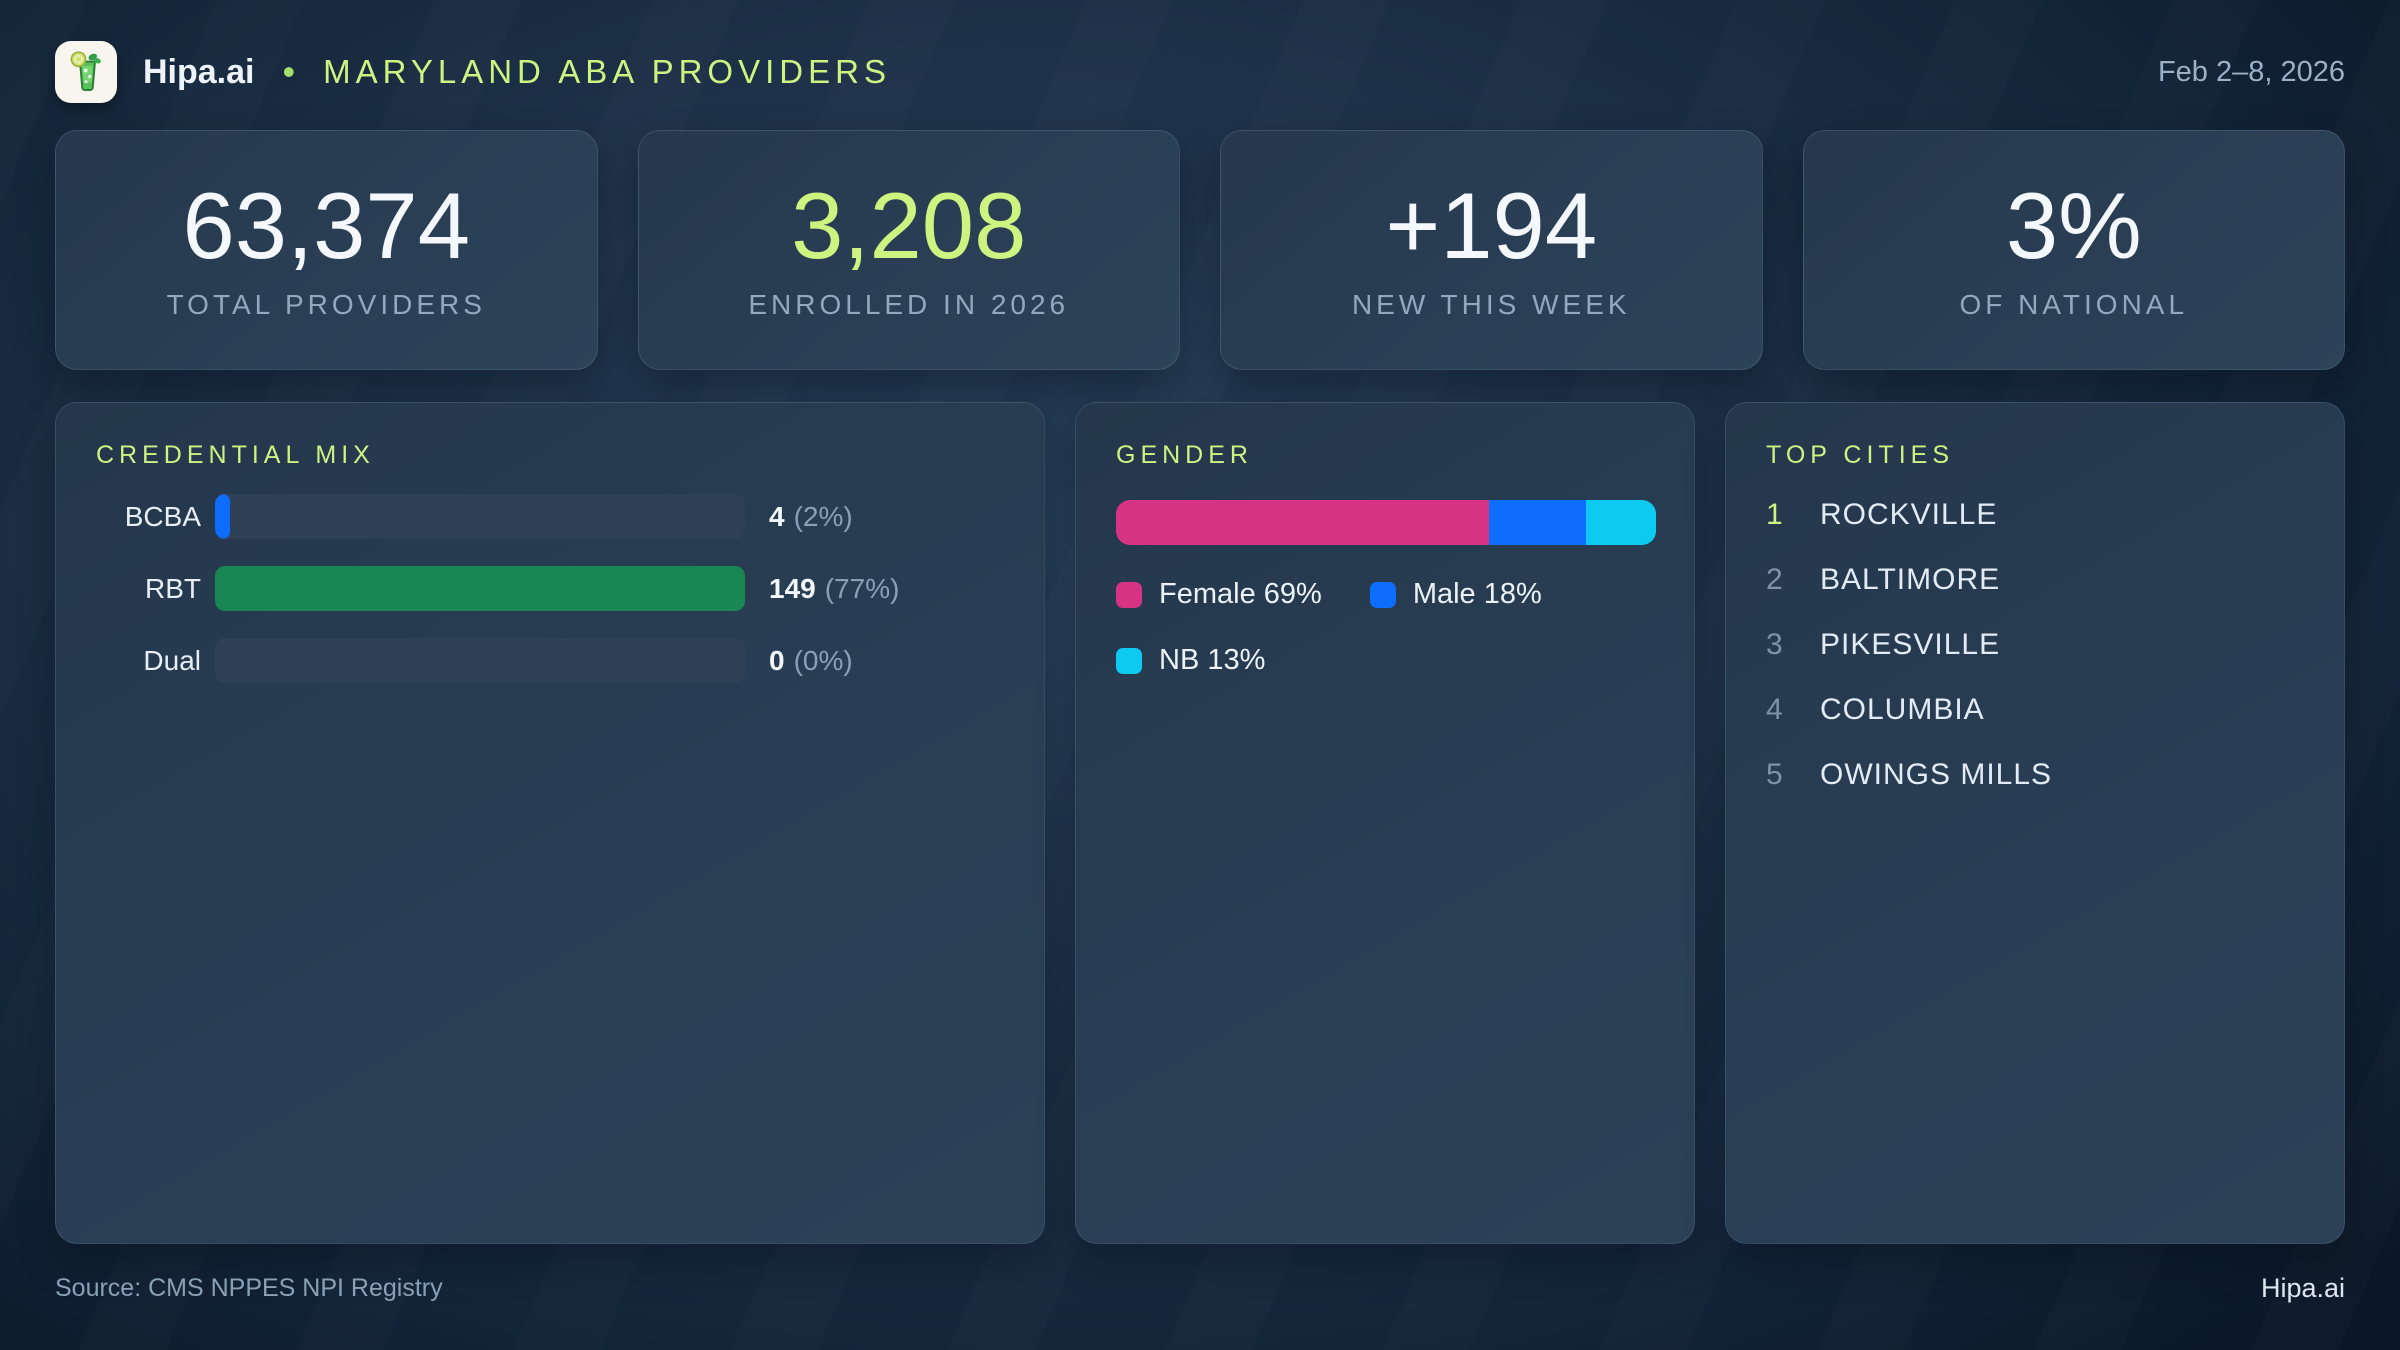 Image resolution: width=2400 pixels, height=1350 pixels. I want to click on legend-label: Male 18%, so click(1477, 594).